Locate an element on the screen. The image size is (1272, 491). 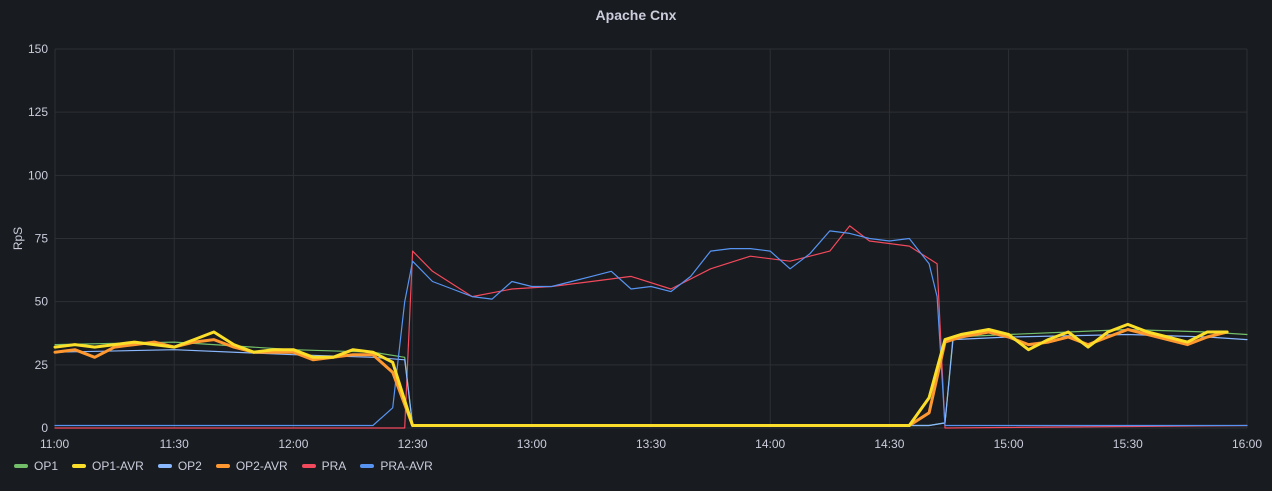
y-tick-label: 125 is located at coordinates (38, 112).